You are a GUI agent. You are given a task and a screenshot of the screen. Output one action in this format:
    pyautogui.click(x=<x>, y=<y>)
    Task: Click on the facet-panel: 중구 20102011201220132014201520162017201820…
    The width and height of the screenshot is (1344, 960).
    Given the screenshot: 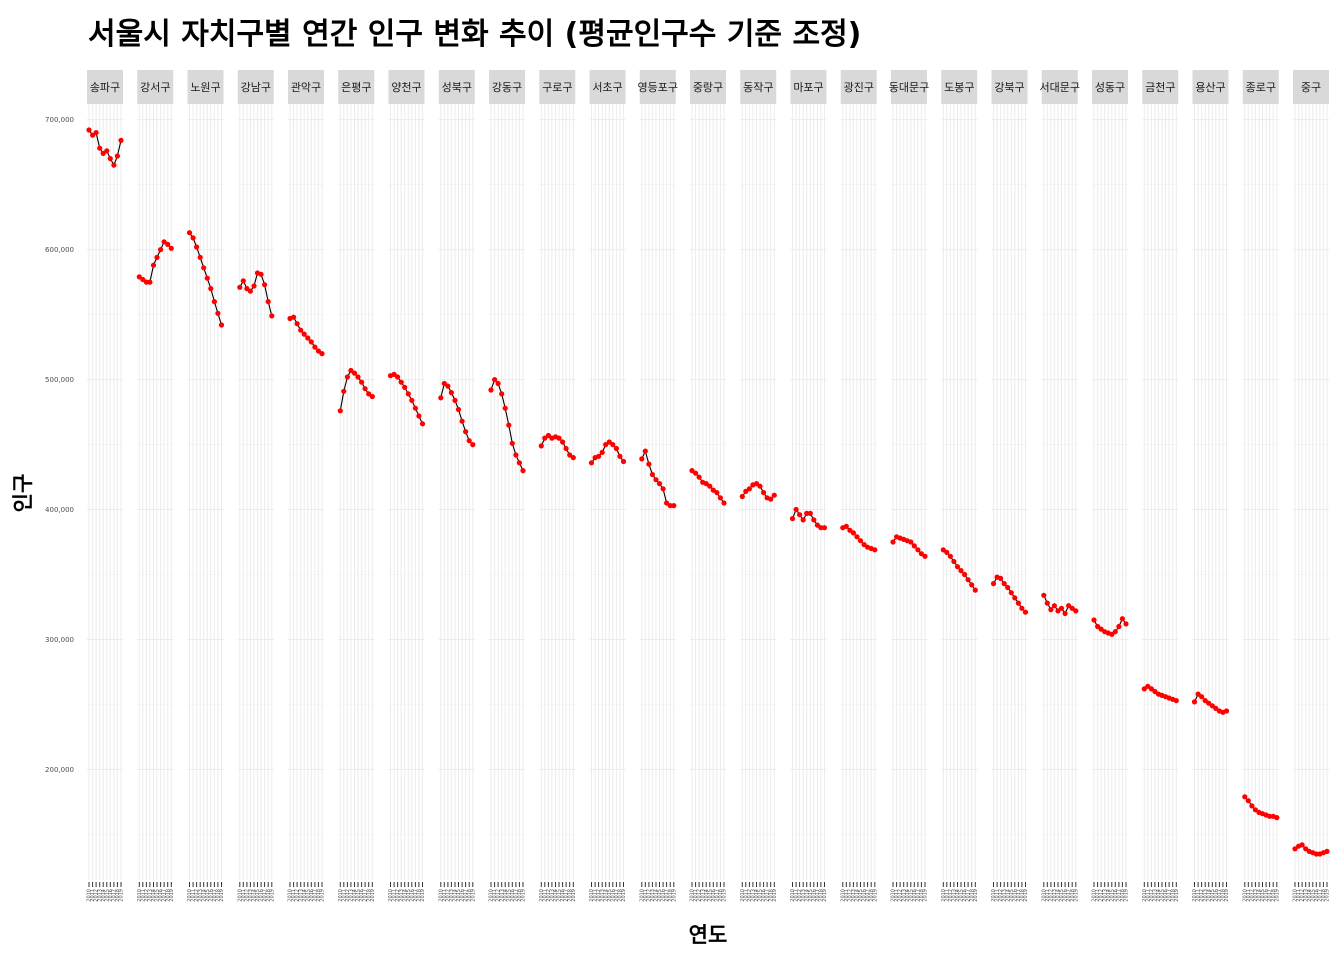 What is the action you would take?
    pyautogui.click(x=1311, y=486)
    